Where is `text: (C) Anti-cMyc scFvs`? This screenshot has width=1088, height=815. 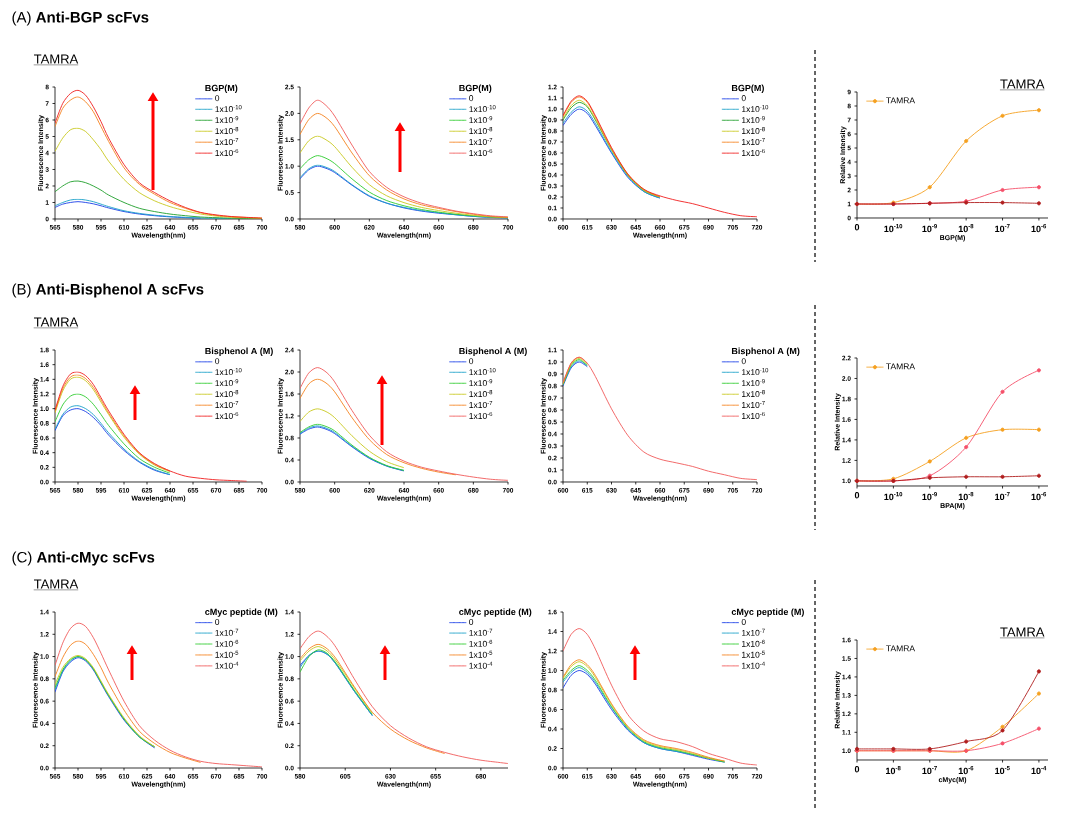 text: (C) Anti-cMyc scFvs is located at coordinates (83, 558).